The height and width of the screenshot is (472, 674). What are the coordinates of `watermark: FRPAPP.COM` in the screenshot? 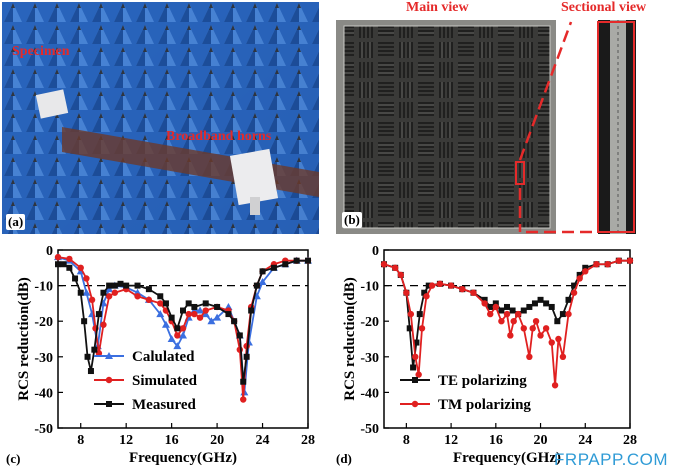 It's located at (611, 459).